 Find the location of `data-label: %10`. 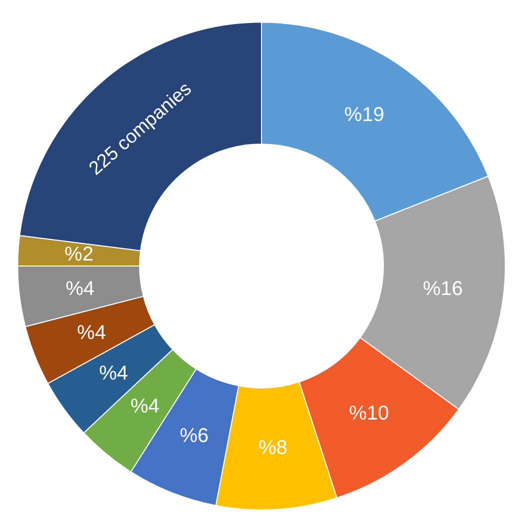

data-label: %10 is located at coordinates (368, 413).